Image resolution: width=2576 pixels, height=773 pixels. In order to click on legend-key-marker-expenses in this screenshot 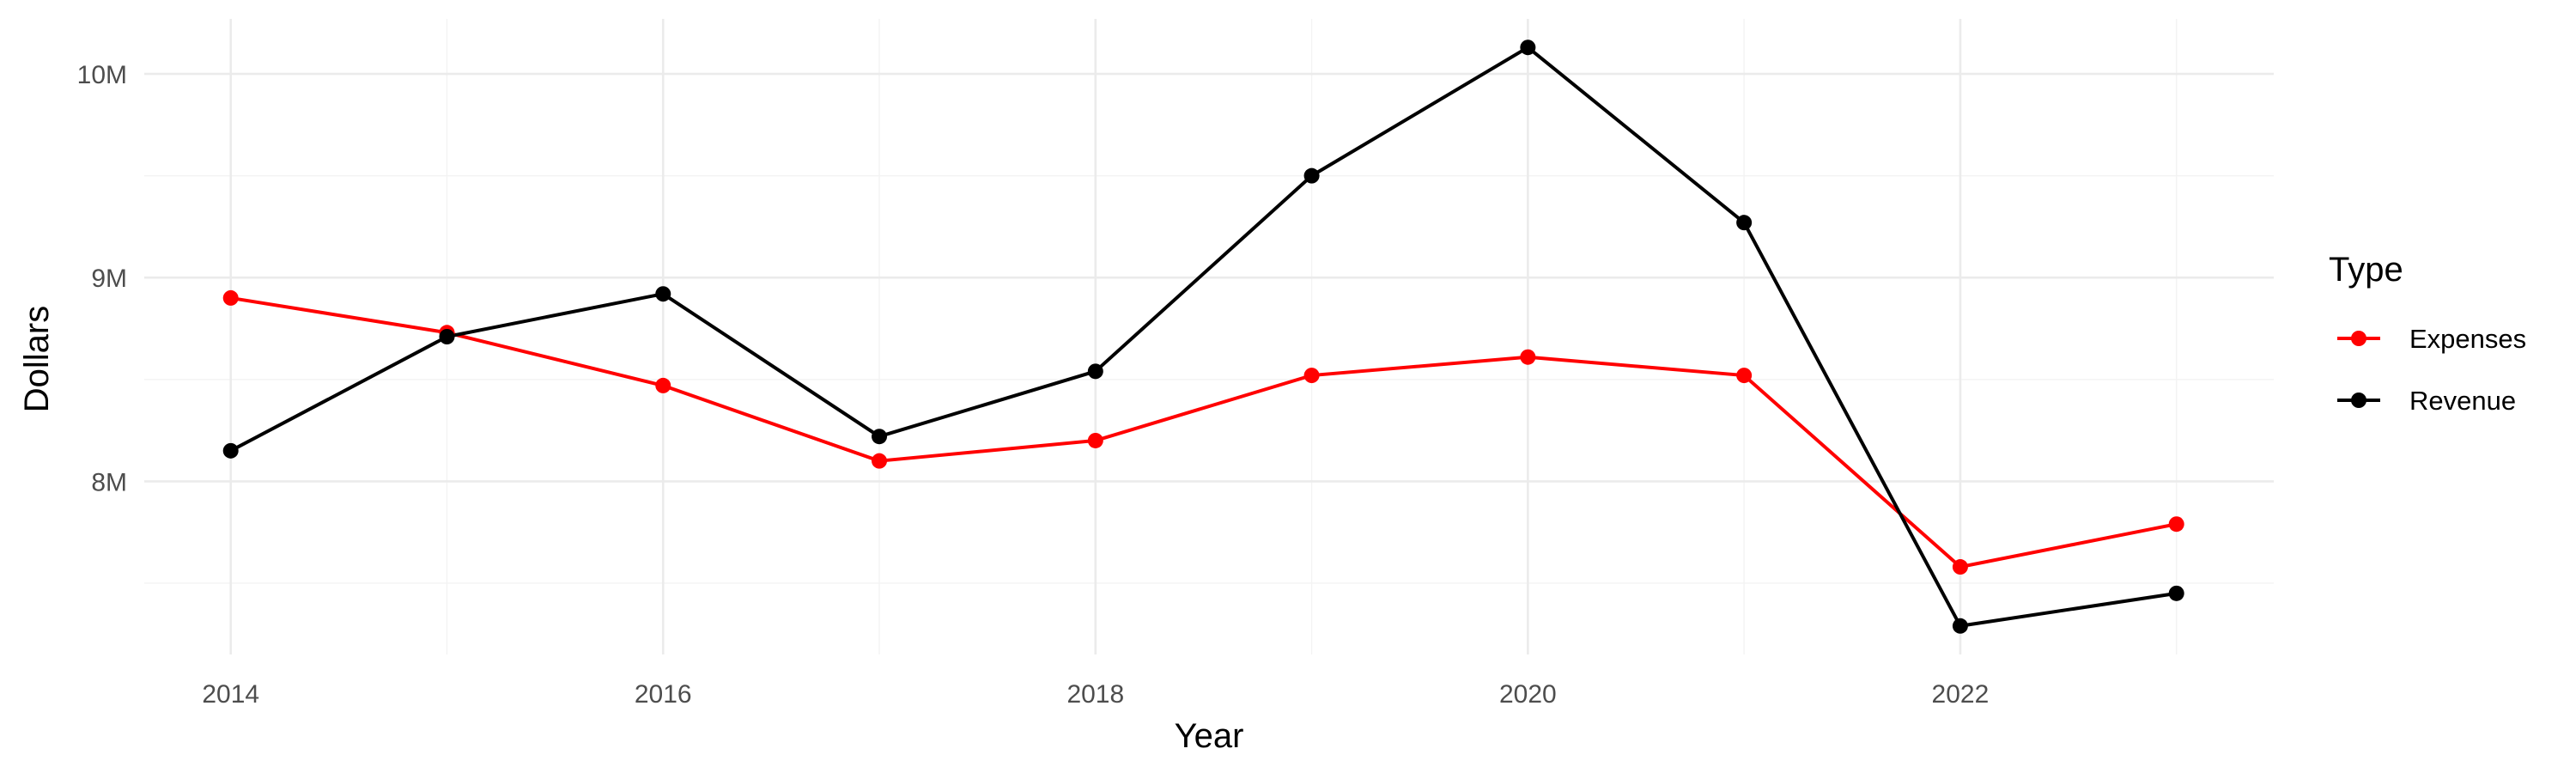, I will do `click(2358, 338)`.